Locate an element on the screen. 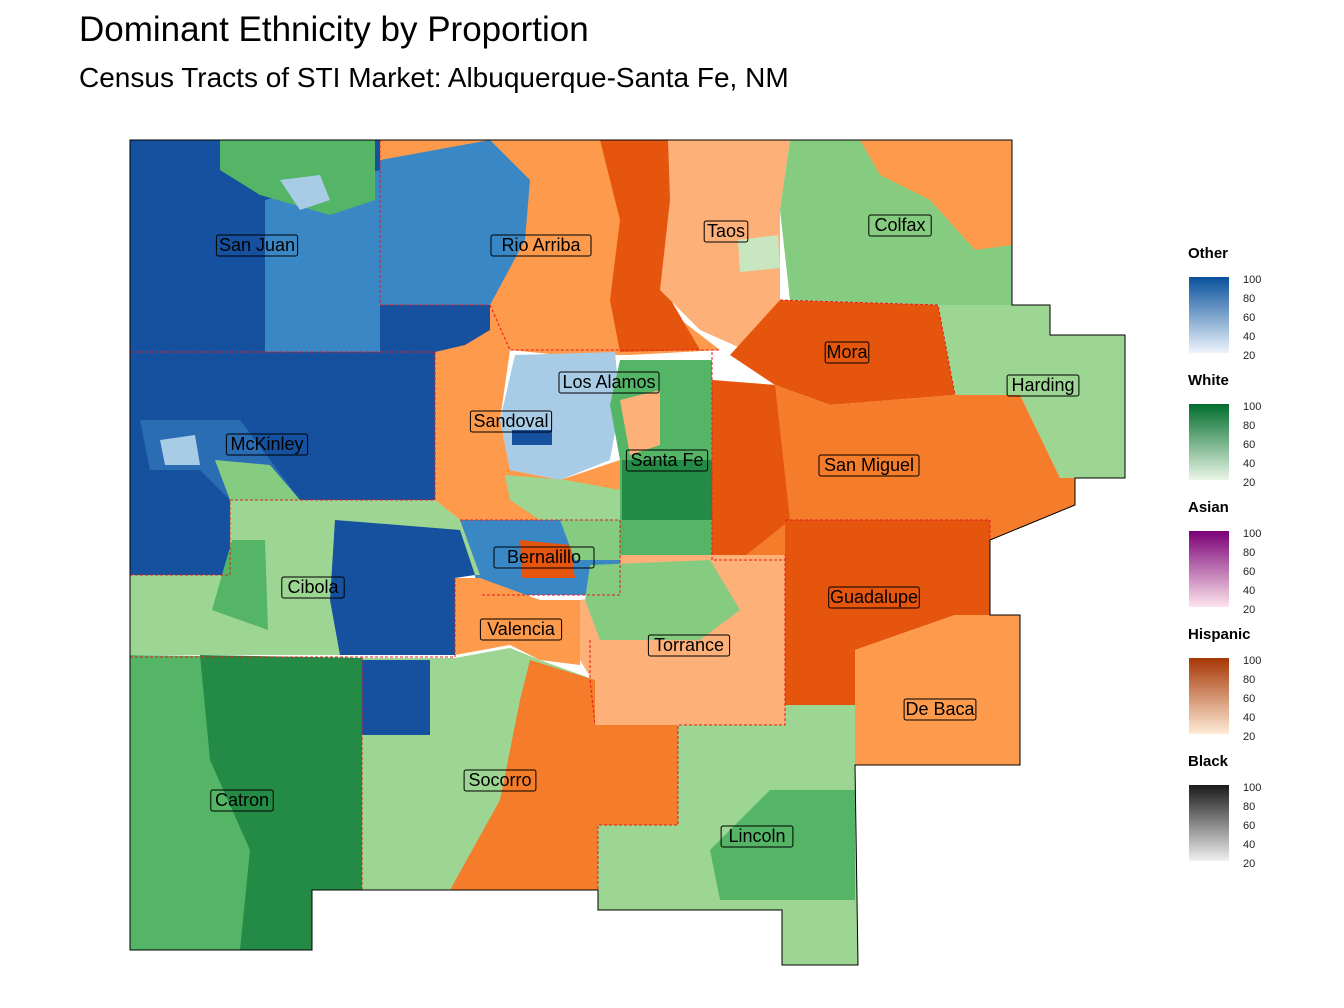 This screenshot has height=1008, width=1344. county-area-guadalupe is located at coordinates (887, 612).